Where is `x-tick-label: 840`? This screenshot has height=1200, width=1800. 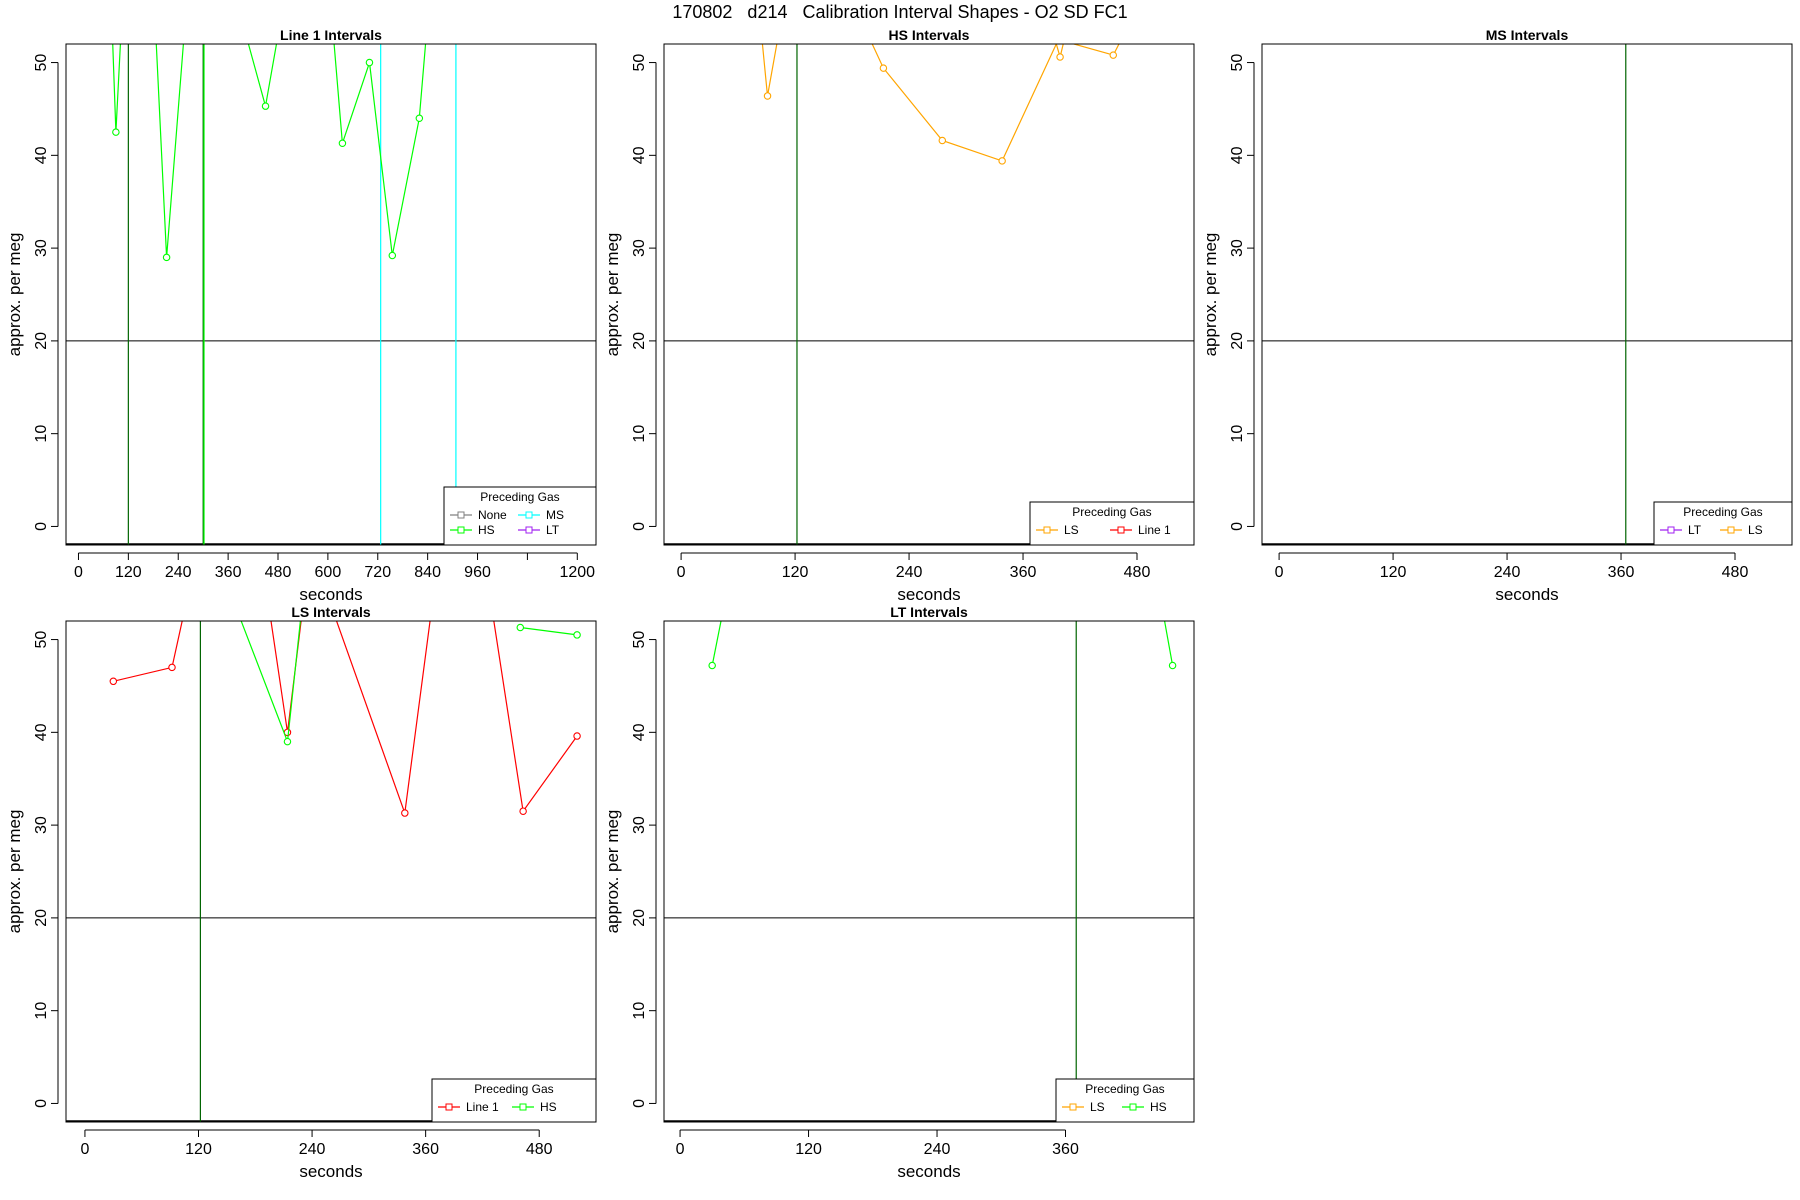
x-tick-label: 840 is located at coordinates (427, 572).